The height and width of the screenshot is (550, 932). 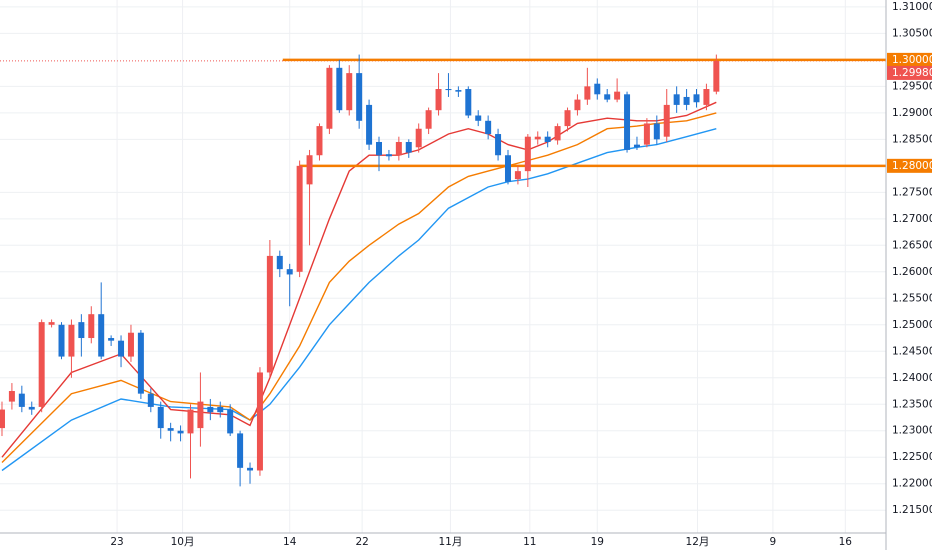 What do you see at coordinates (912, 457) in the screenshot?
I see `y-tick-label: 1.22500` at bounding box center [912, 457].